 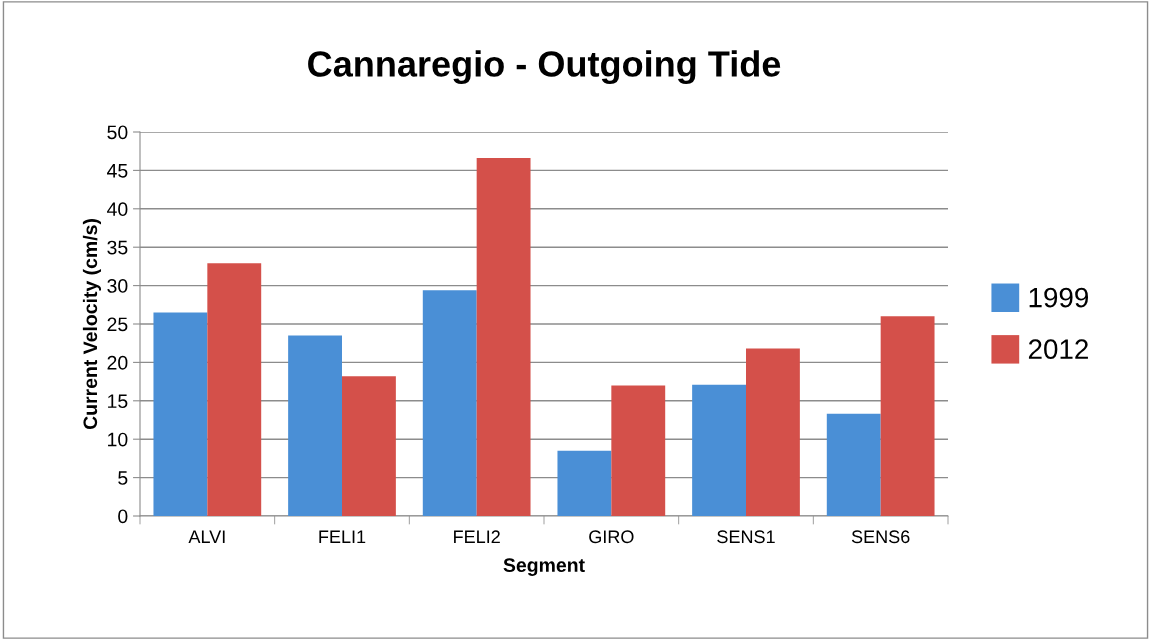 I want to click on y-tick-label: 35, so click(x=117, y=247).